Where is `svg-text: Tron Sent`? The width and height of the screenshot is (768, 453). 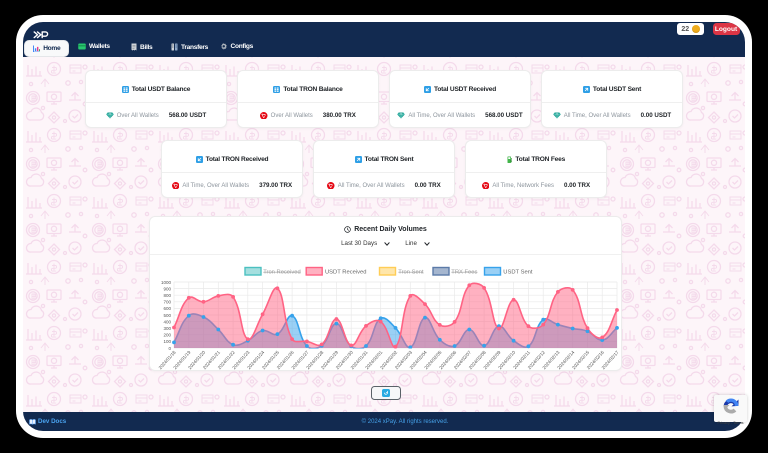 svg-text: Tron Sent is located at coordinates (411, 273).